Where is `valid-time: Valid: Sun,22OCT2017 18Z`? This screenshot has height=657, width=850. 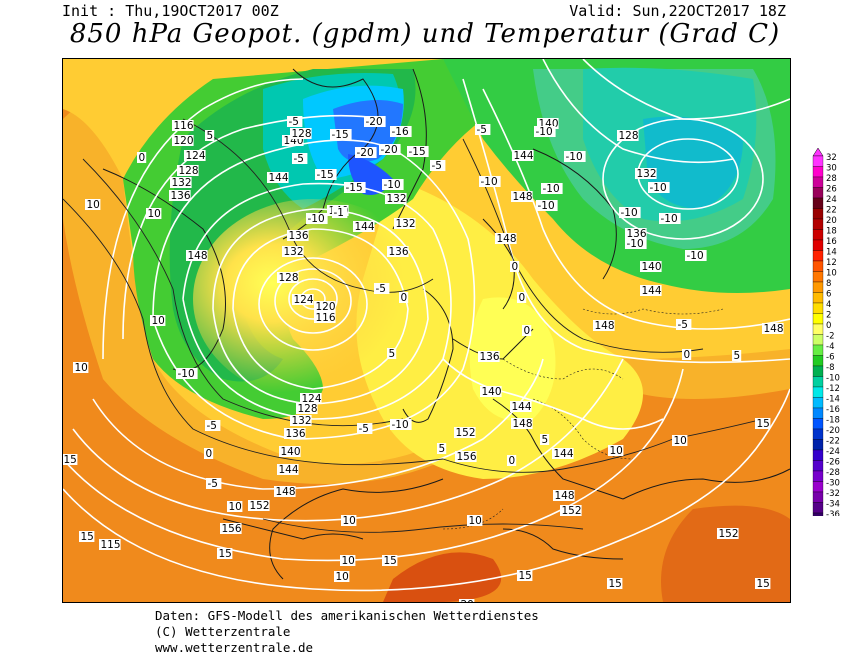 valid-time: Valid: Sun,22OCT2017 18Z is located at coordinates (677, 11).